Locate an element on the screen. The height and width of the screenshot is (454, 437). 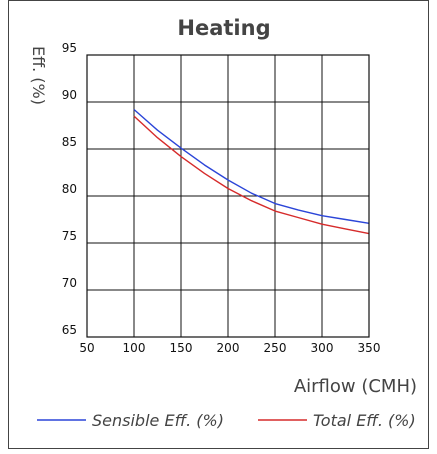
legend: Sensible Eff. (%) Total Eff. (%) is located at coordinates (226, 420).